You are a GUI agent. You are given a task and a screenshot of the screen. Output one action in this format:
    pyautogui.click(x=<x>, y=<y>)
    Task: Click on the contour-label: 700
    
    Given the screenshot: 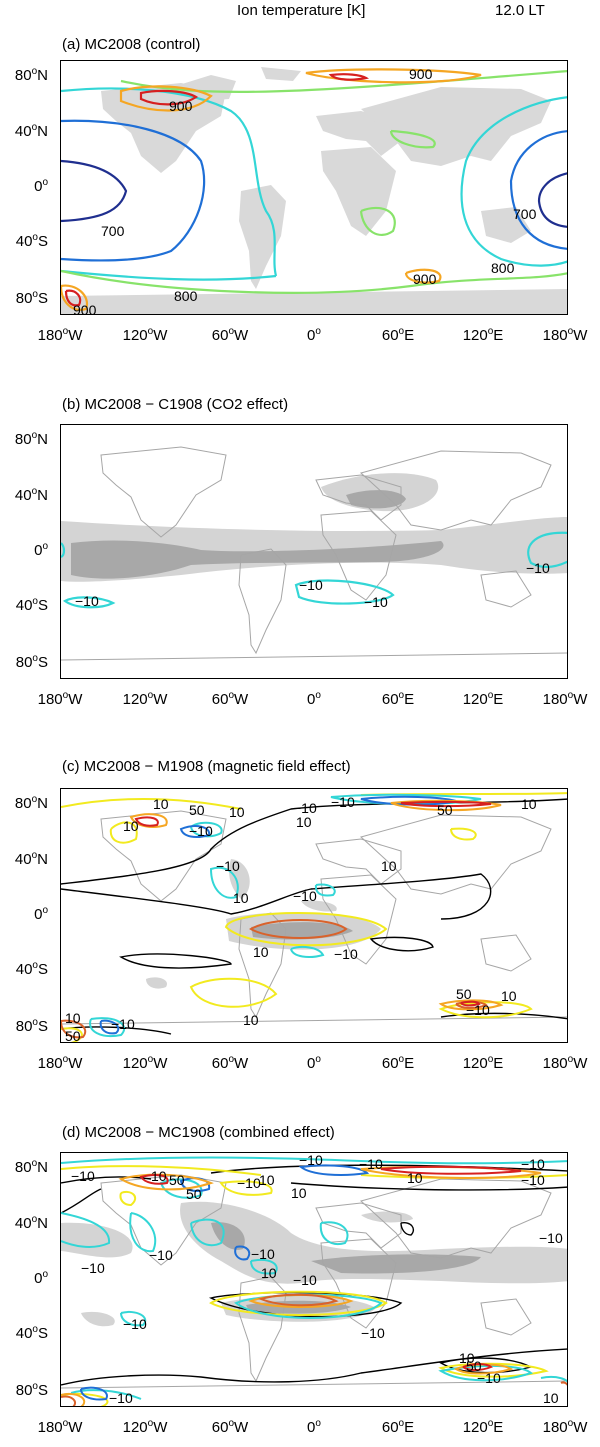 What is the action you would take?
    pyautogui.click(x=113, y=231)
    